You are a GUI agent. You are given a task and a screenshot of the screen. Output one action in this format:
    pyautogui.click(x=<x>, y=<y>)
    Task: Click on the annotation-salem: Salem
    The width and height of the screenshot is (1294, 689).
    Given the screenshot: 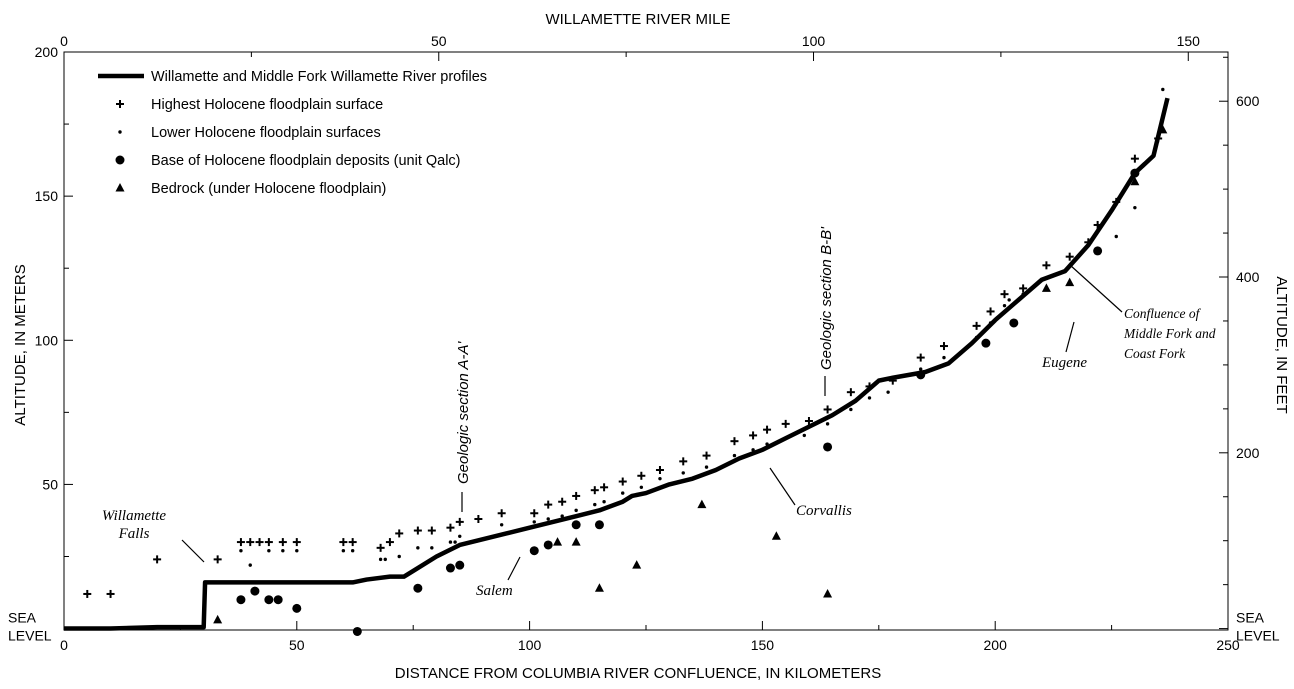 What is the action you would take?
    pyautogui.click(x=494, y=591)
    